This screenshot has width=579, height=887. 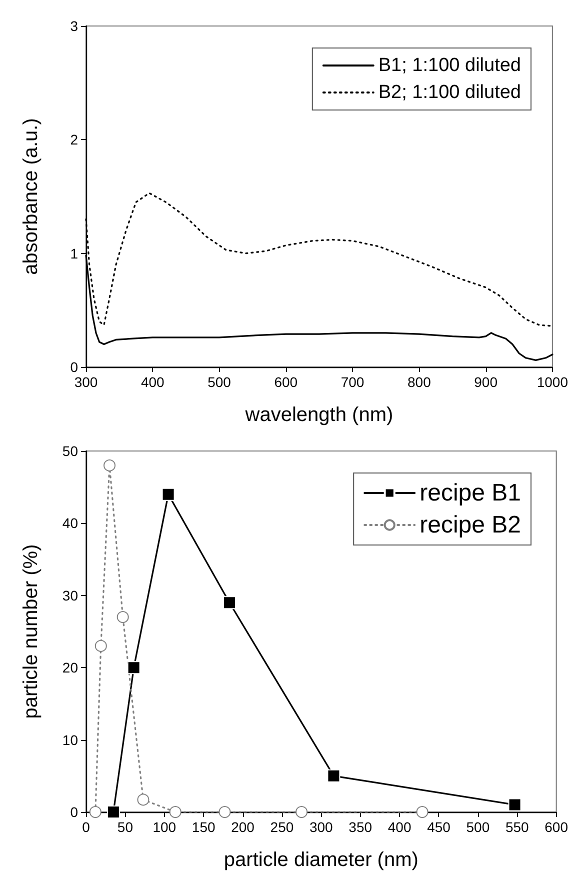 What do you see at coordinates (450, 92) in the screenshot?
I see `legend-label: B2; 1:100 diluted` at bounding box center [450, 92].